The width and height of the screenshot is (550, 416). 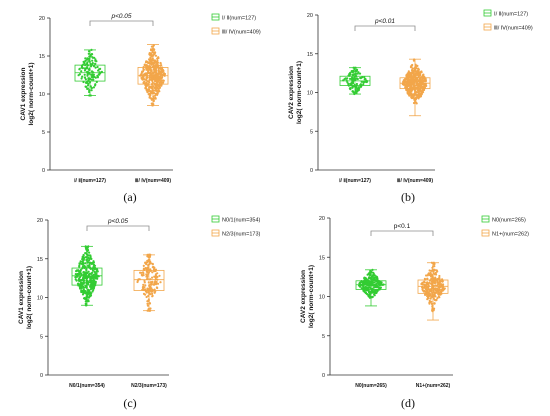 I want to click on legend-label: Ⅲ/ Ⅳ(num=409), so click(x=241, y=33).